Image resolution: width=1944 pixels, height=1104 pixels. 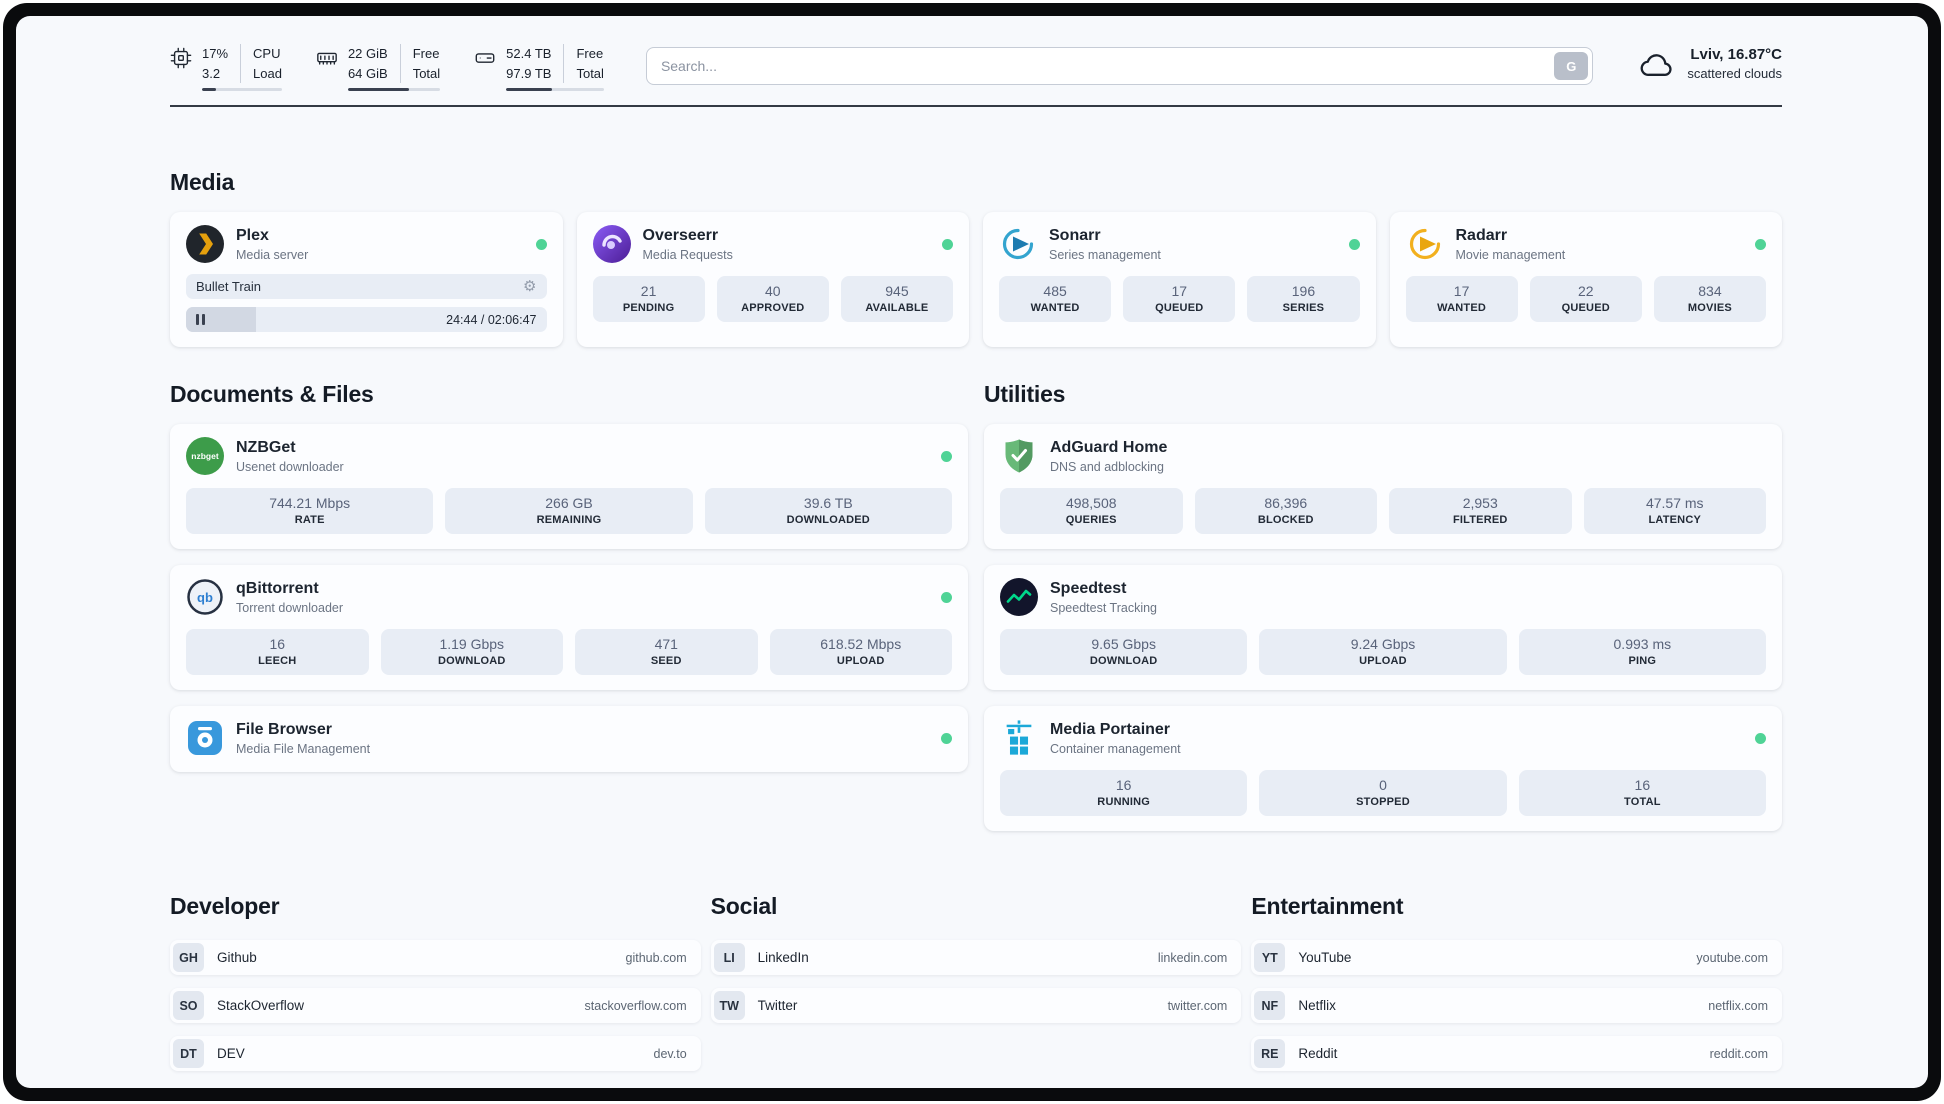 What do you see at coordinates (1286, 503) in the screenshot?
I see `stat-value: 86,396` at bounding box center [1286, 503].